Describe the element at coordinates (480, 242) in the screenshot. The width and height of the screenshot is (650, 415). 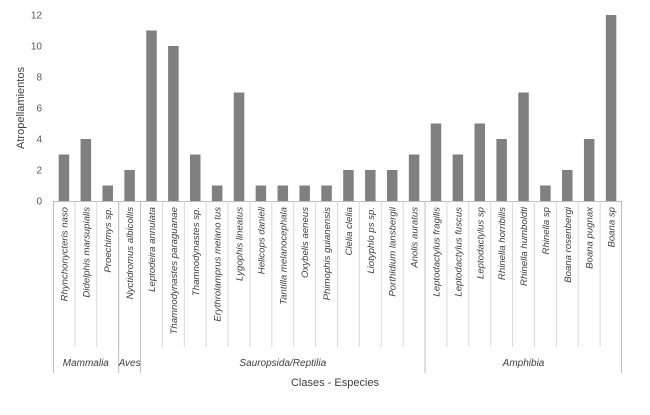
I see `x-category-label: Leptodactylus sp` at that location.